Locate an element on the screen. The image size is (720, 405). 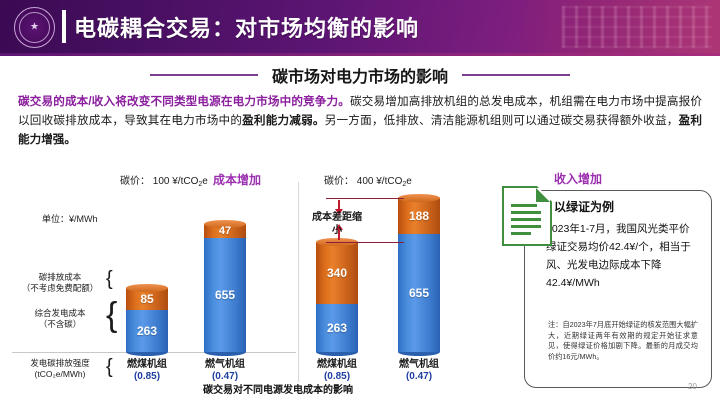
gap-arrow-up-stem is located at coordinates (339, 235).